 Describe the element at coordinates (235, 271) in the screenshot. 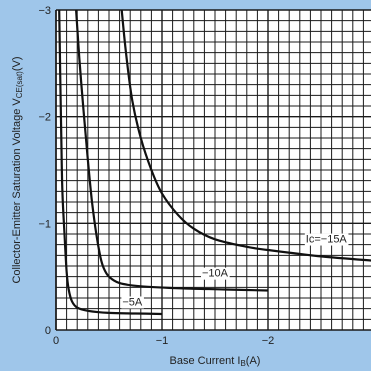

I see `curve-labels: −5A −10A Ic=−15A` at that location.